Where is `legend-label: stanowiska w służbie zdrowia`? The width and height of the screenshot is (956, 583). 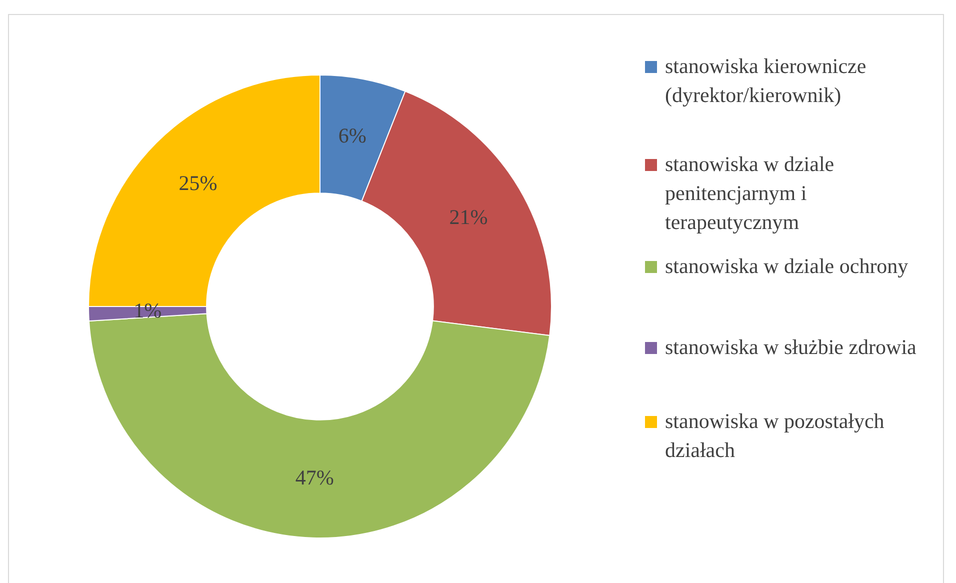 legend-label: stanowiska w służbie zdrowia is located at coordinates (790, 347).